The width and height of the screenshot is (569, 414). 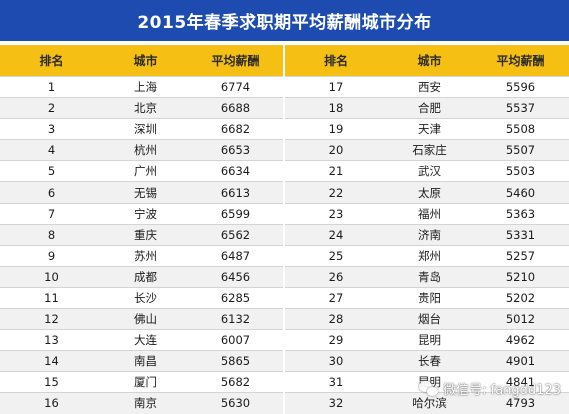 What do you see at coordinates (51, 340) in the screenshot?
I see `rank-cell: 13` at bounding box center [51, 340].